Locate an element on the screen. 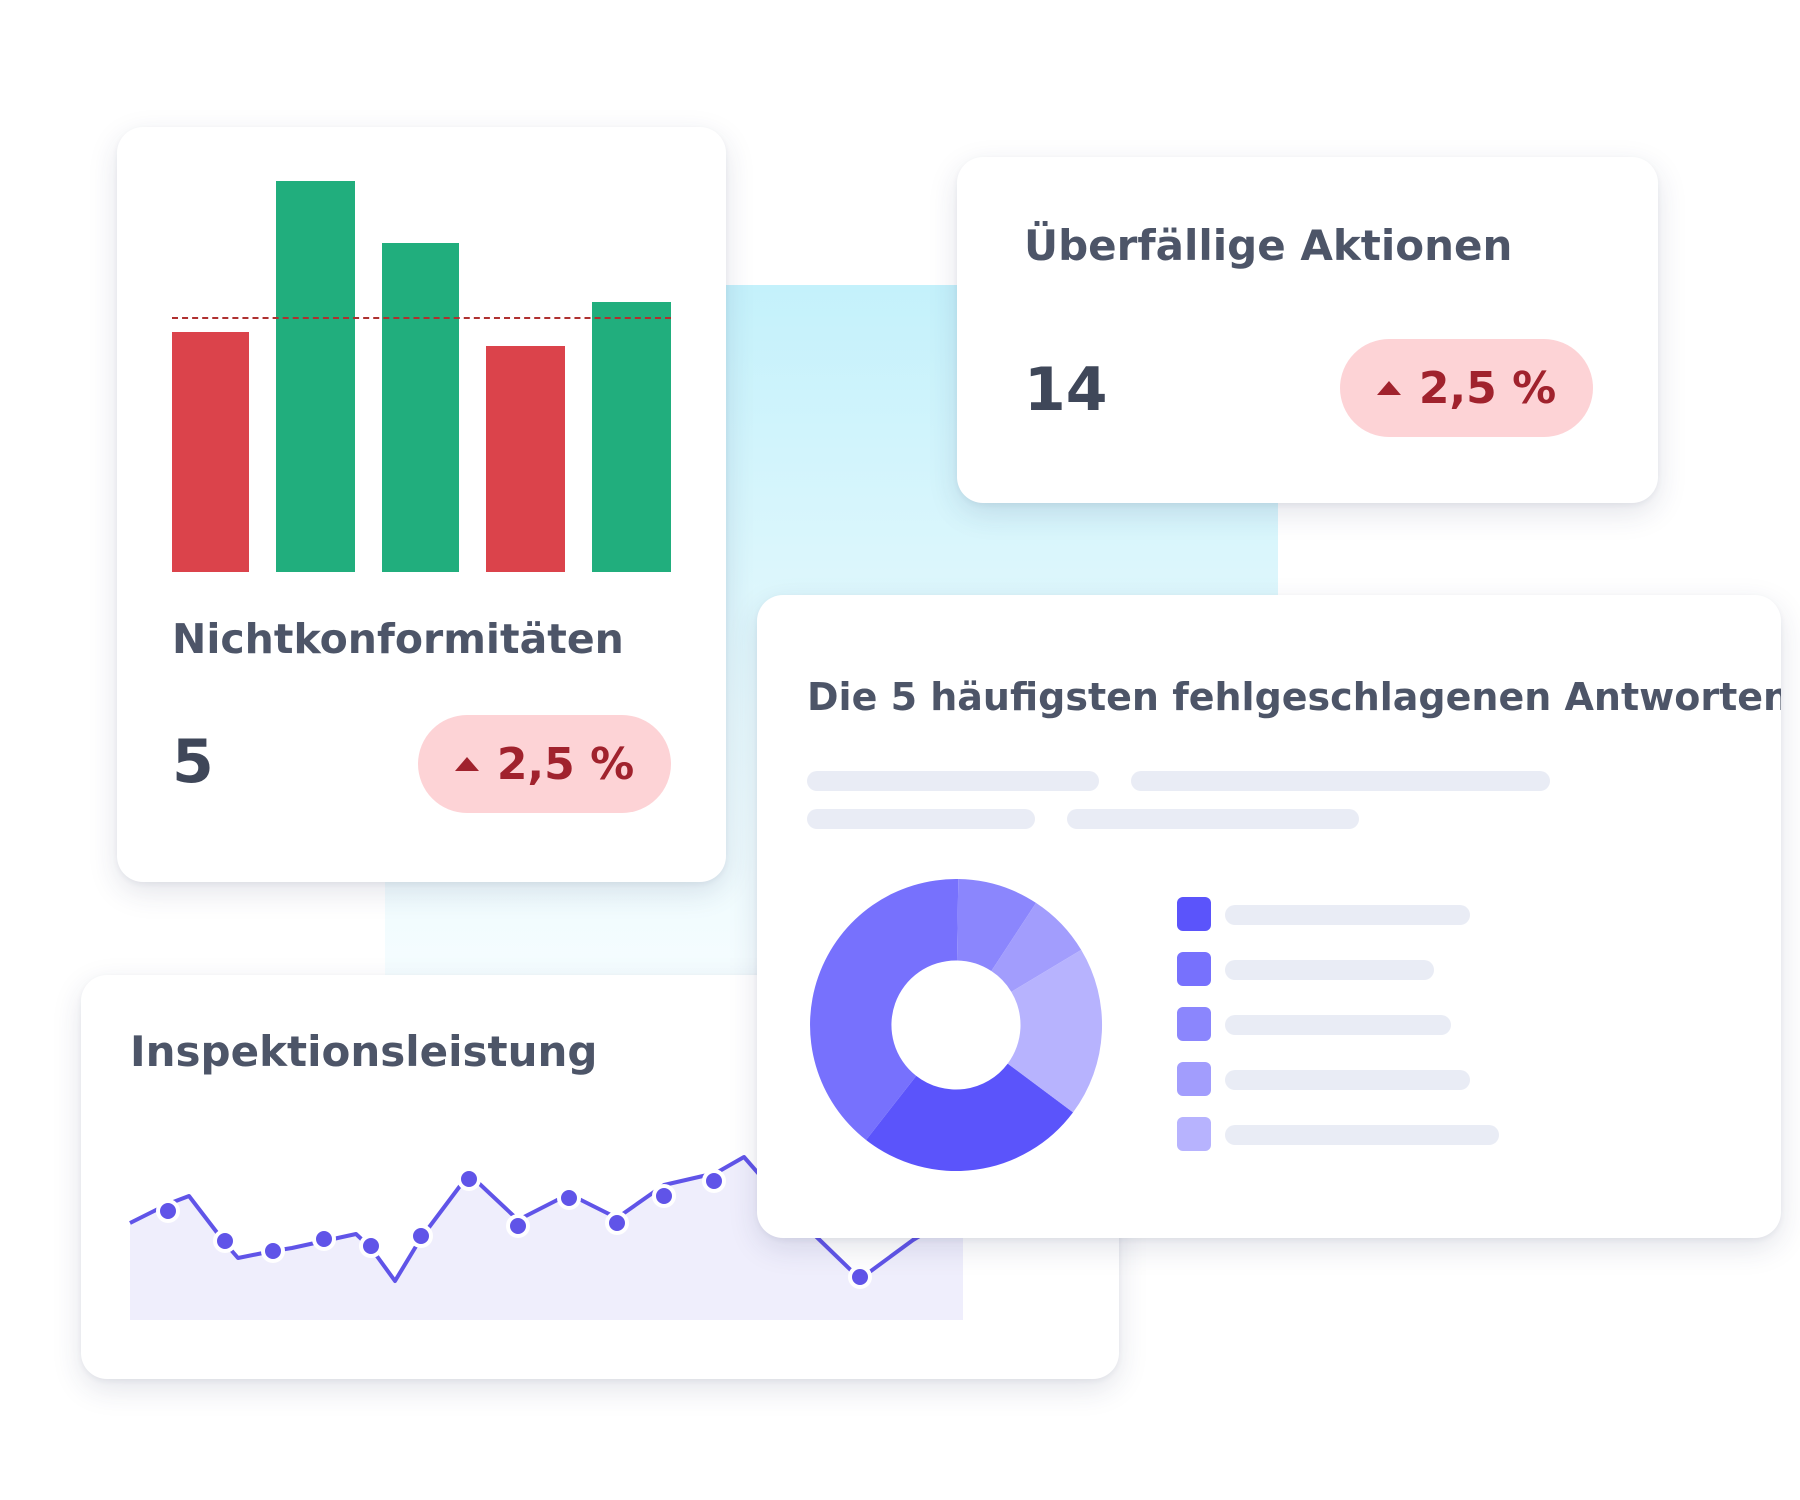 This screenshot has height=1500, width=1800. overdue-actions-value: 14 is located at coordinates (1066, 390).